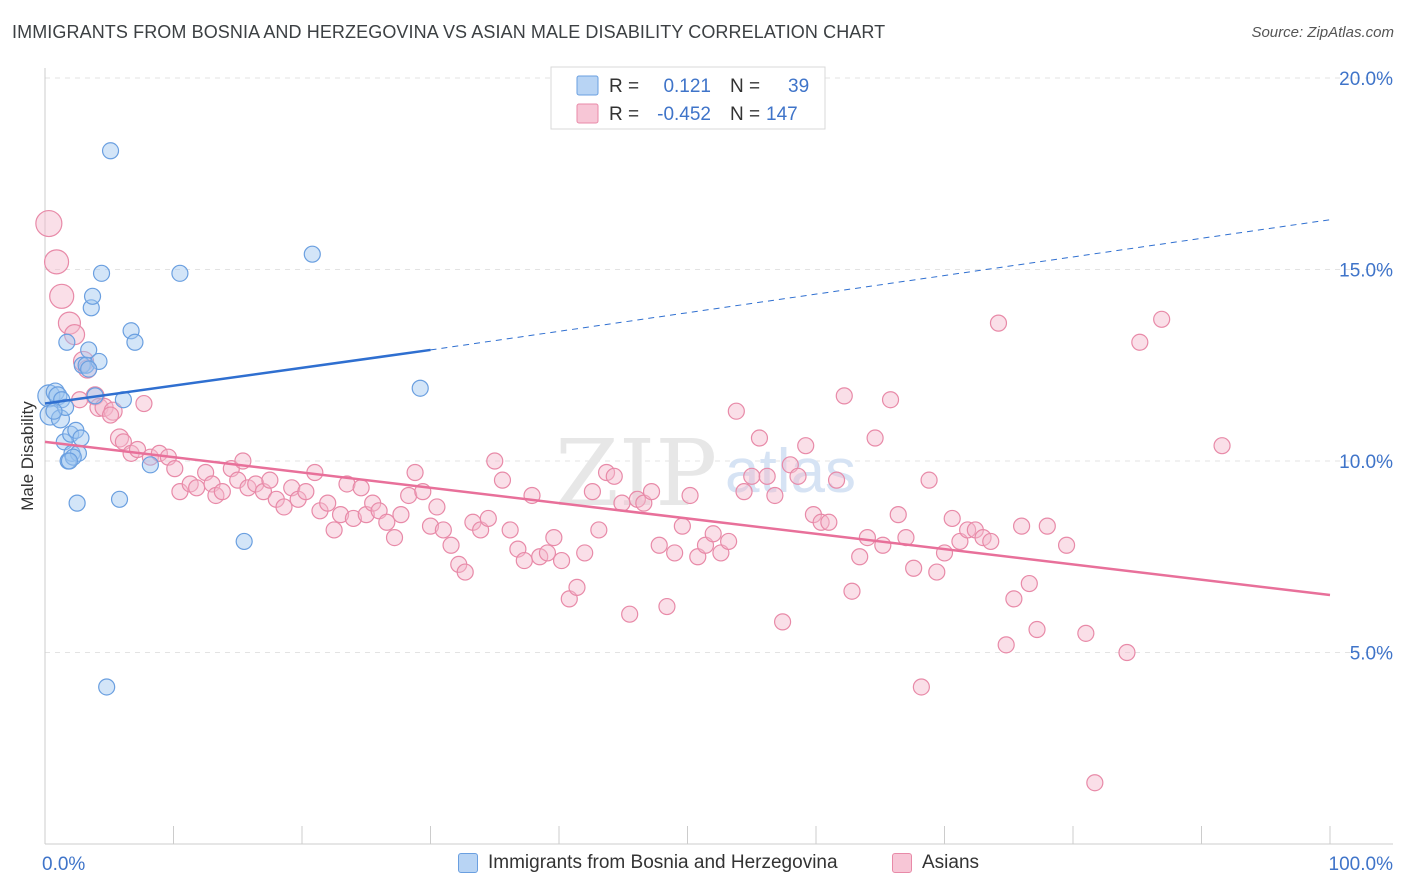 This screenshot has height=892, width=1406. Describe the element at coordinates (687, 86) in the screenshot. I see `legend-r-value-1: 0.121` at that location.